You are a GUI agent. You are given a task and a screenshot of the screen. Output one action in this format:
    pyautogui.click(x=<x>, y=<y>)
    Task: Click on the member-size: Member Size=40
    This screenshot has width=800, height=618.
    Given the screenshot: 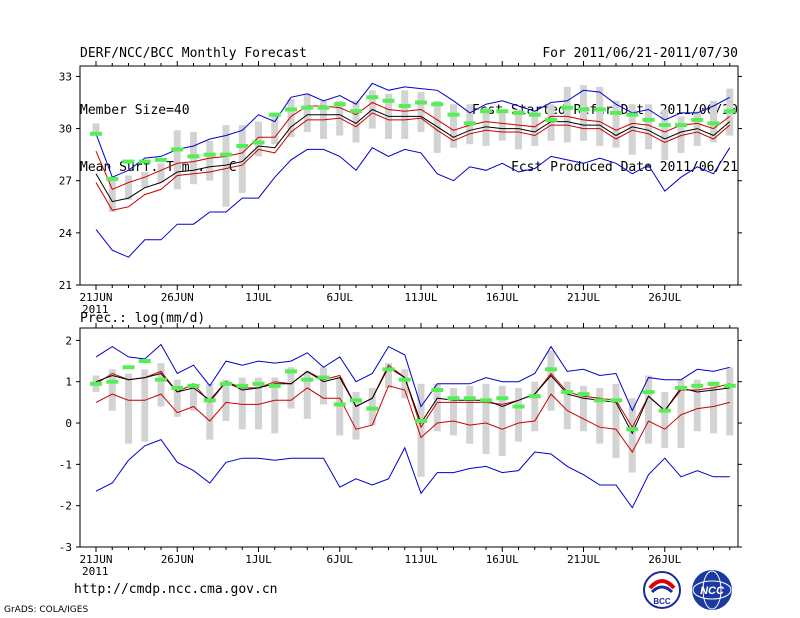 What is the action you would take?
    pyautogui.click(x=135, y=110)
    